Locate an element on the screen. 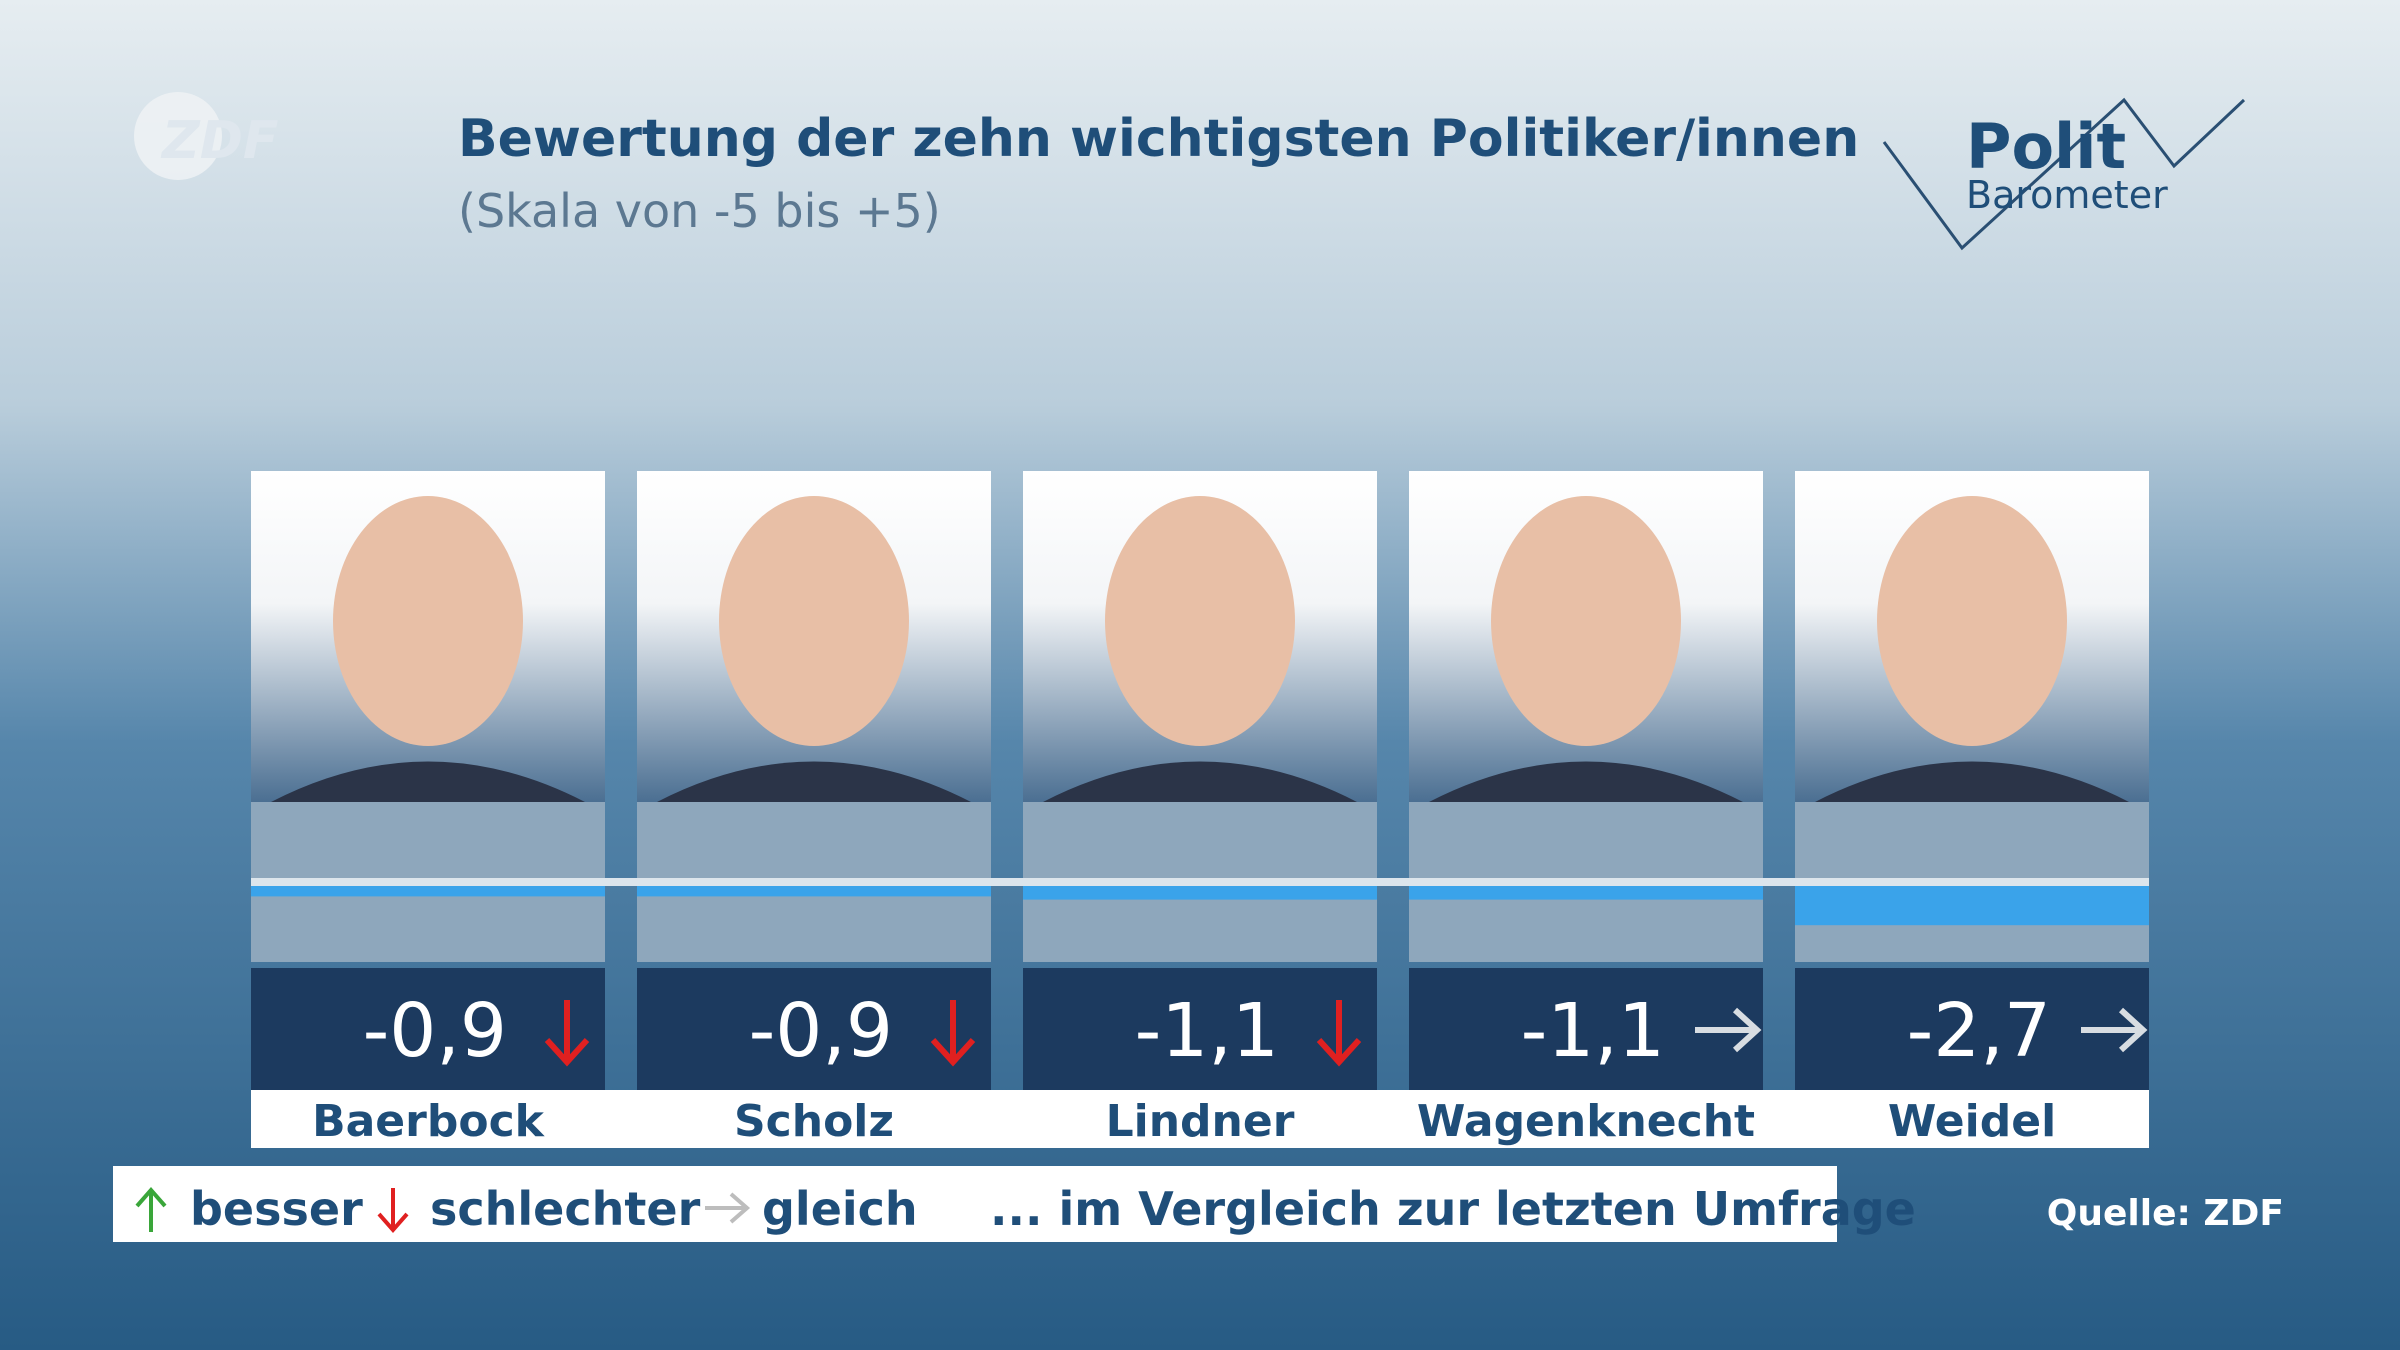 This screenshot has width=2400, height=1350. x-tick-label: Baerbock is located at coordinates (429, 1121).